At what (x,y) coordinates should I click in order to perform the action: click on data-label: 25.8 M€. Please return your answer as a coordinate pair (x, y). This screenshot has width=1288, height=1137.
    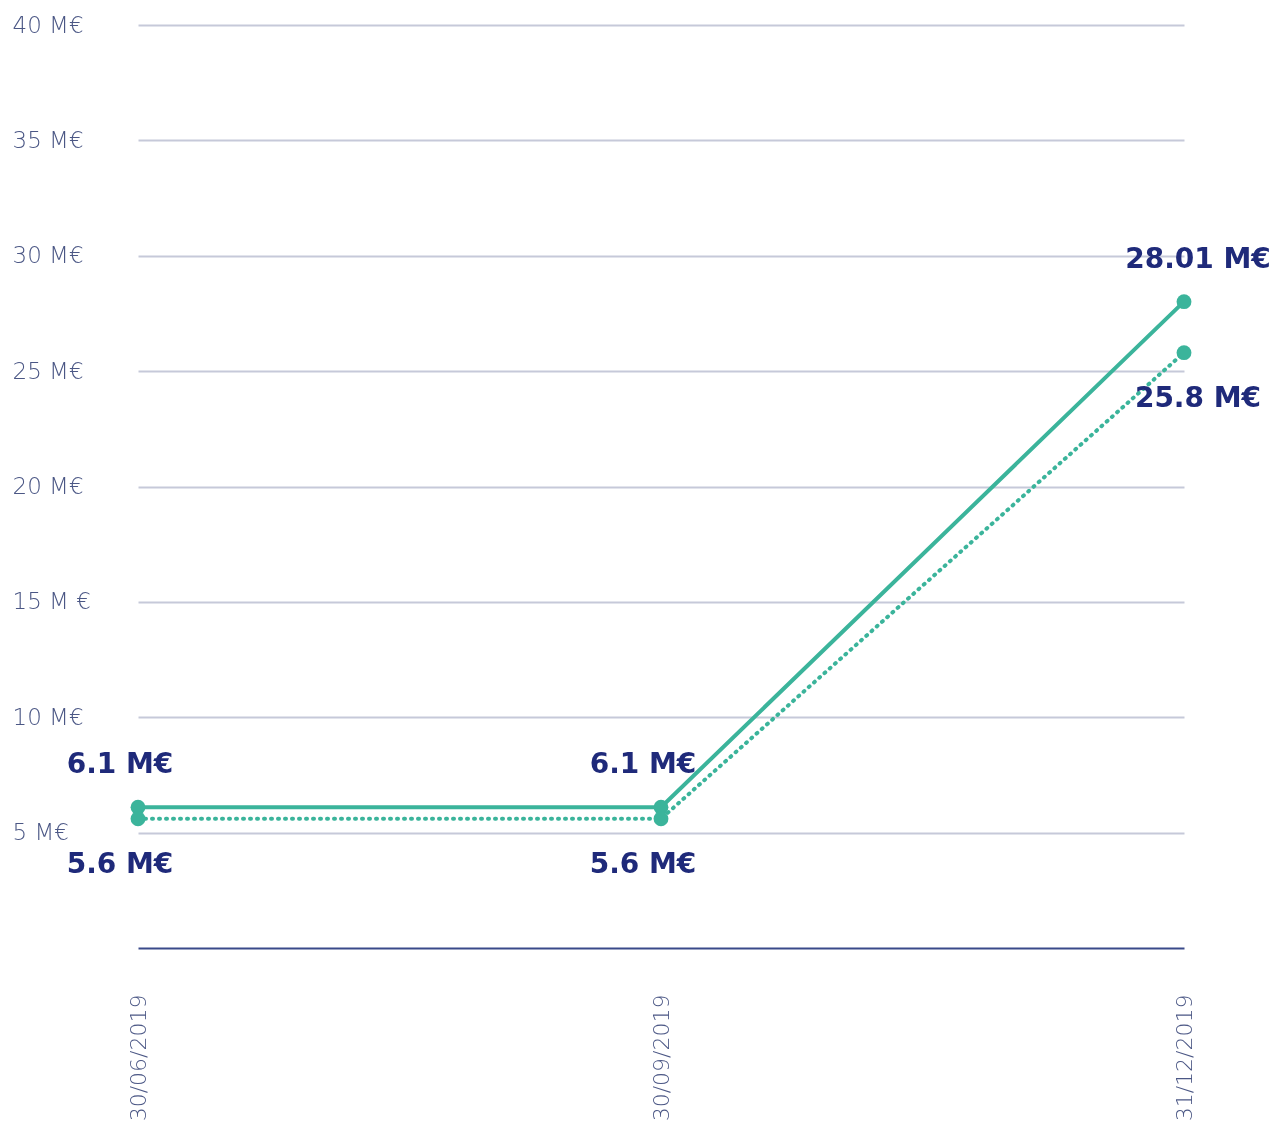
    Looking at the image, I should click on (1198, 397).